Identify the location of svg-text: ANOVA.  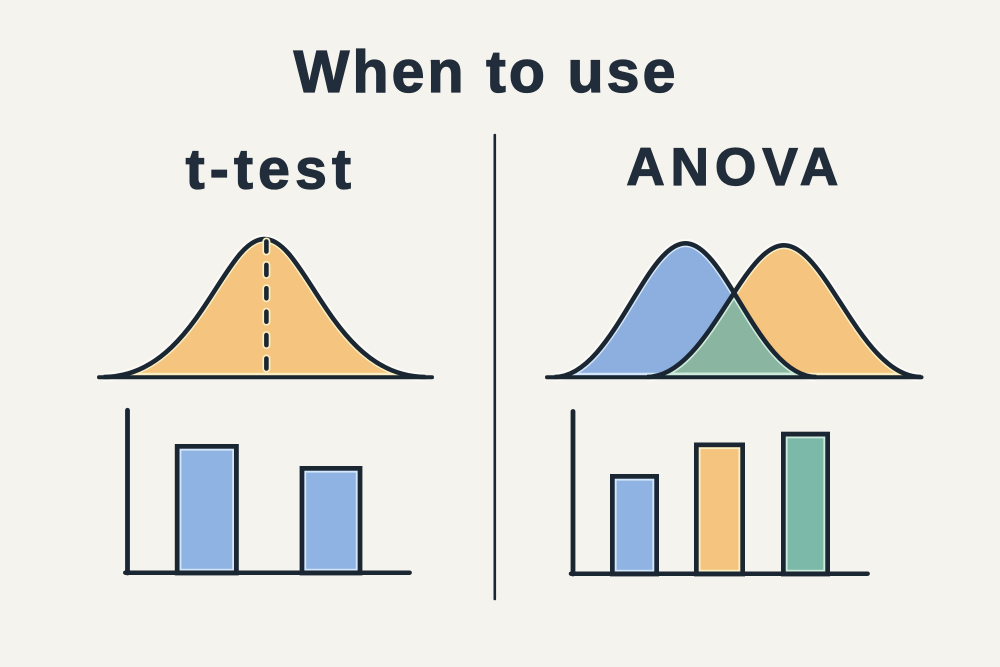
(735, 167).